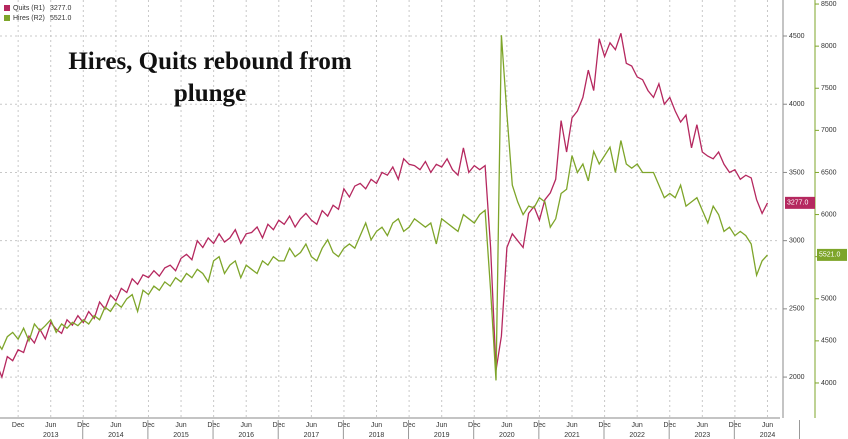  I want to click on x-year-label: 2021, so click(572, 435).